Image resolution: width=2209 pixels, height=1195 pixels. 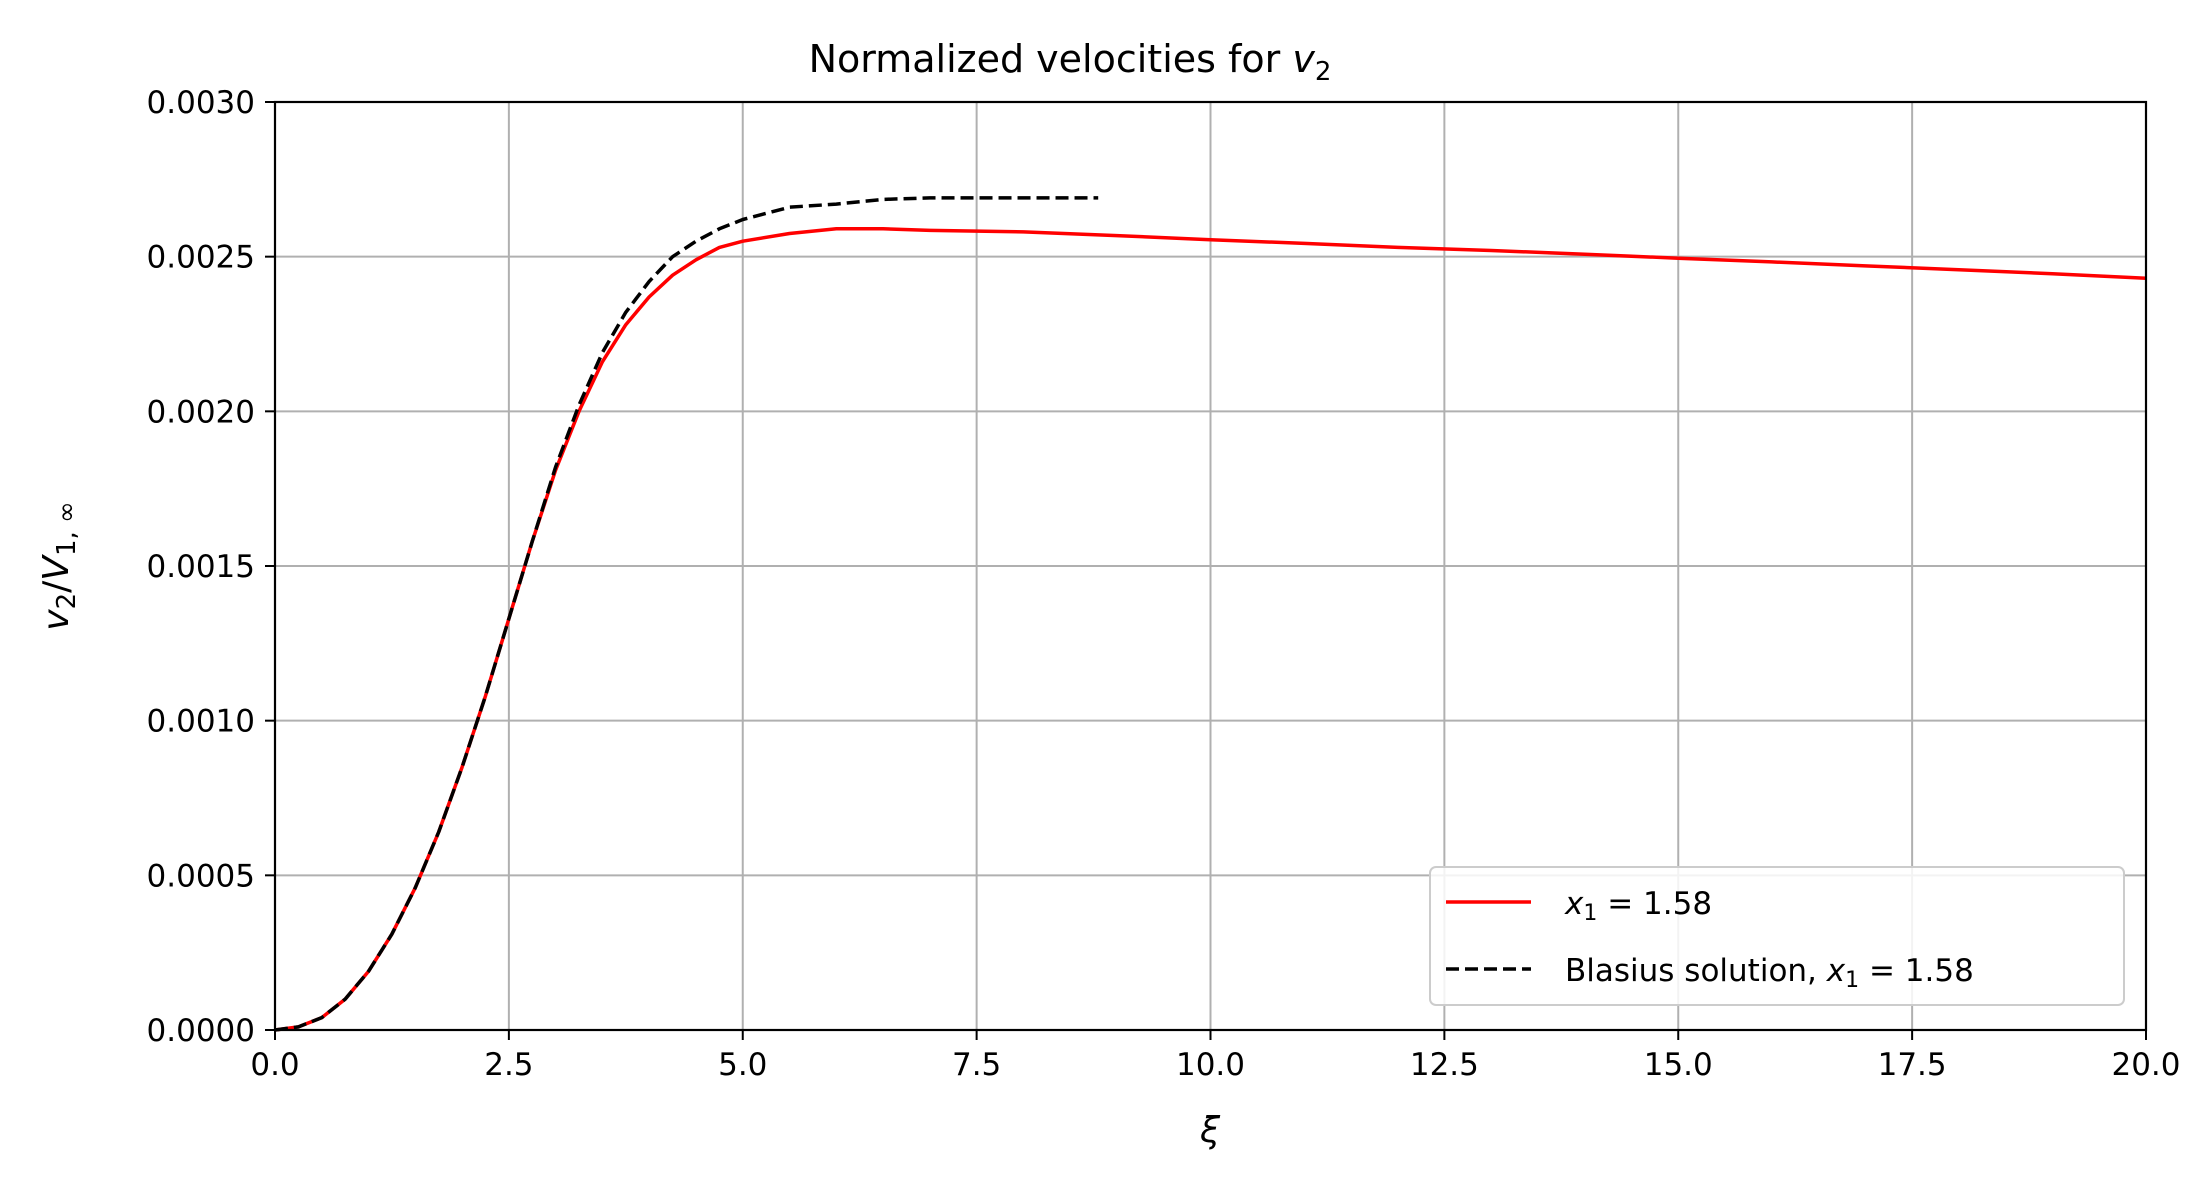 I want to click on legend-label-black: Blasius solution, x1 = 1.58, so click(x=1769, y=973).